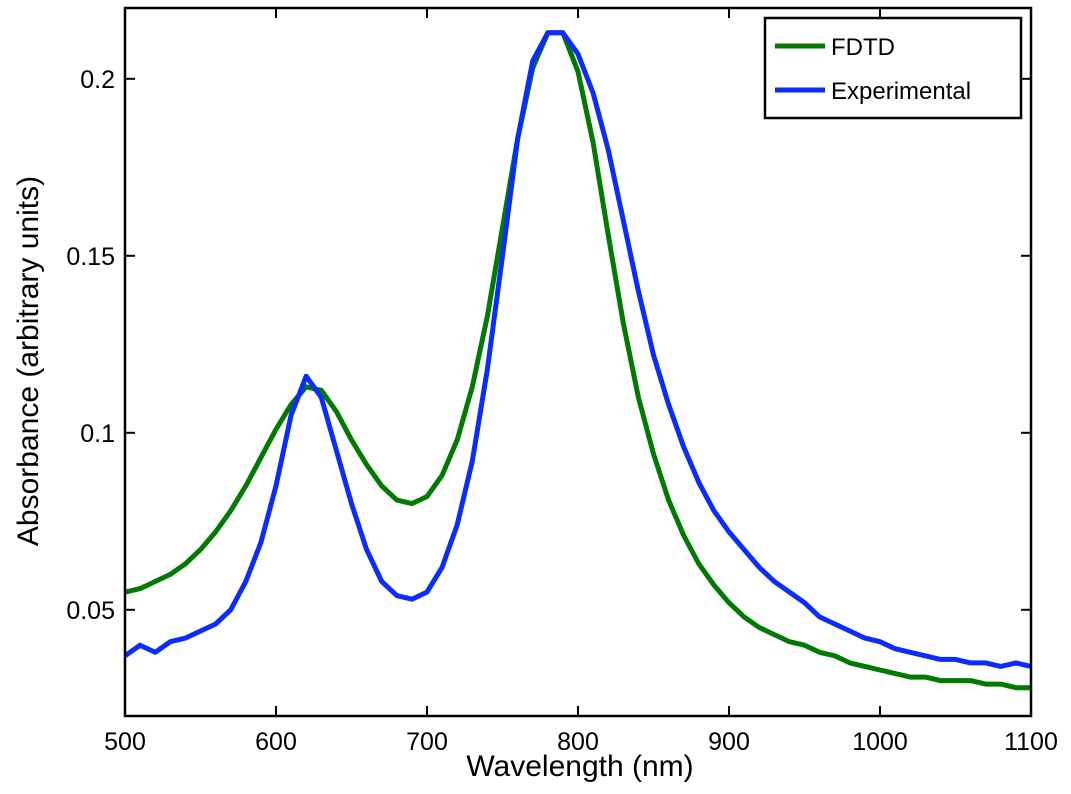 Image resolution: width=1071 pixels, height=794 pixels. I want to click on x-tick-label: 600, so click(276, 742).